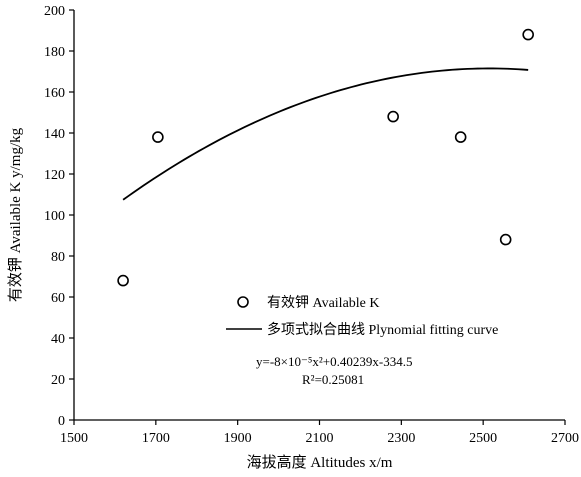 The image size is (581, 477). What do you see at coordinates (54, 11) in the screenshot?
I see `y-tick-label: 200` at bounding box center [54, 11].